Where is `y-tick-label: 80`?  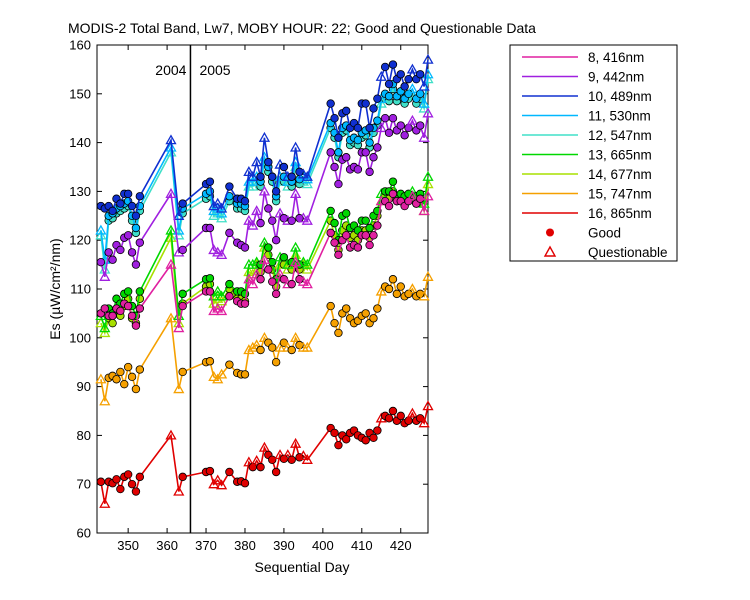 y-tick-label: 80 is located at coordinates (84, 435).